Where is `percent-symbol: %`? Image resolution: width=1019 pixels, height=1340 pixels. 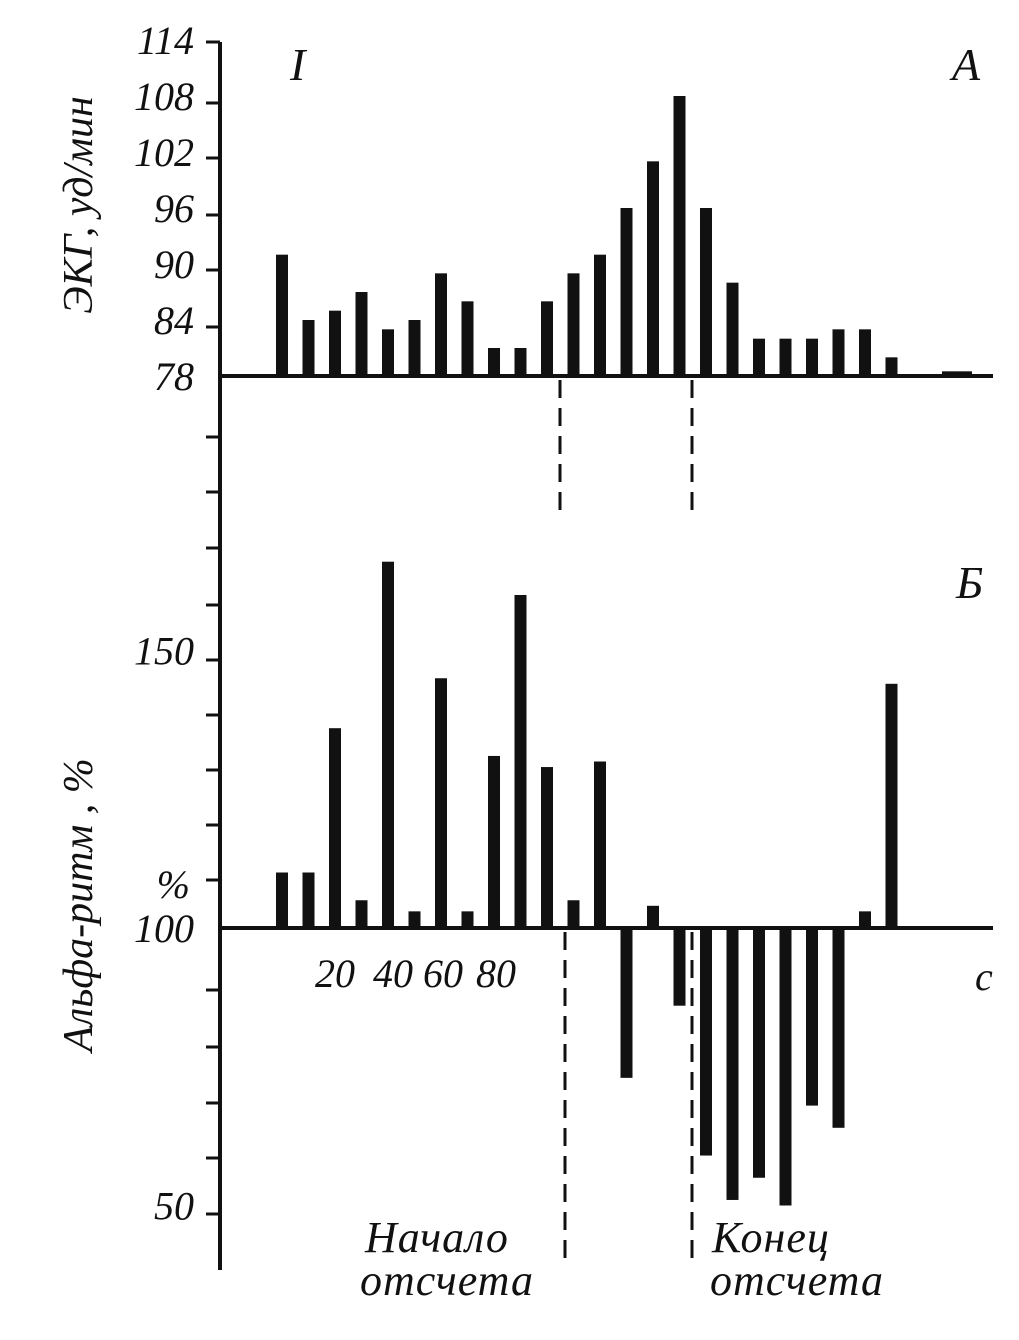 percent-symbol: % is located at coordinates (173, 884).